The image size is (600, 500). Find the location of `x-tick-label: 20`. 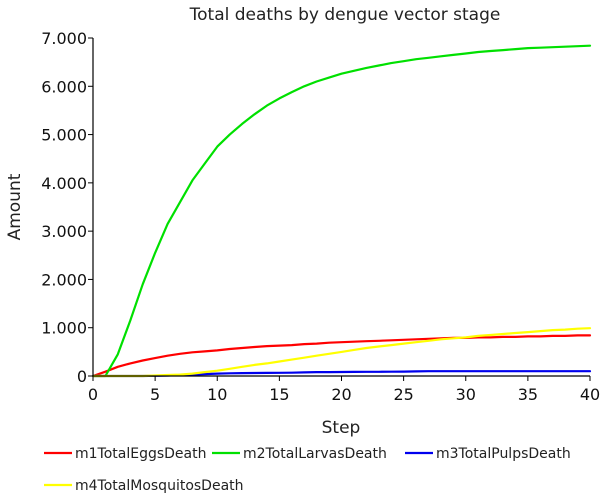

x-tick-label: 20 is located at coordinates (341, 394).